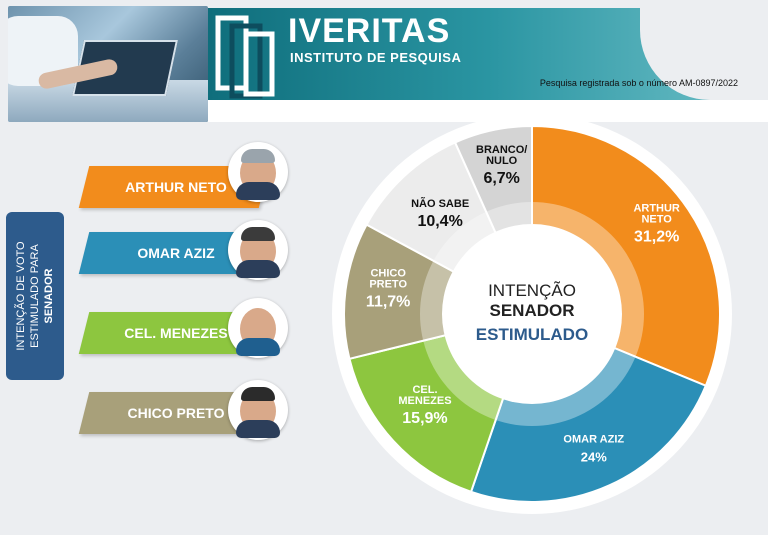 The image size is (768, 535). What do you see at coordinates (593, 440) in the screenshot?
I see `slice-label: OMAR AZIZ` at bounding box center [593, 440].